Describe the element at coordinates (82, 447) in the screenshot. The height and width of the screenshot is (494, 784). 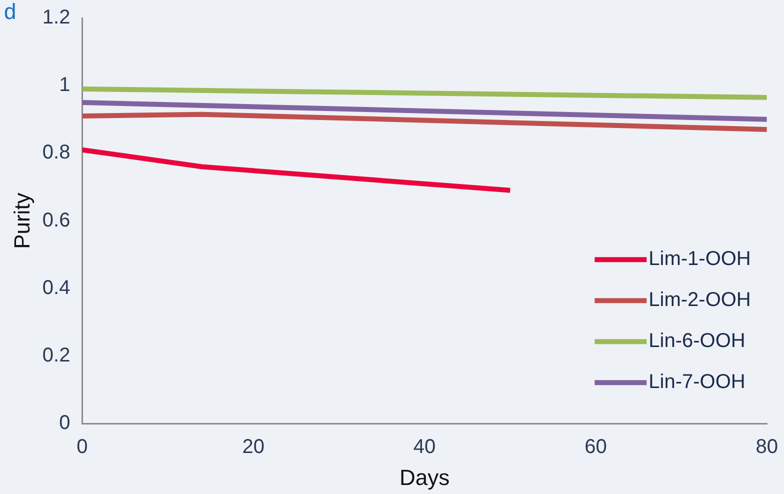
I see `x-tick-label: 0` at that location.